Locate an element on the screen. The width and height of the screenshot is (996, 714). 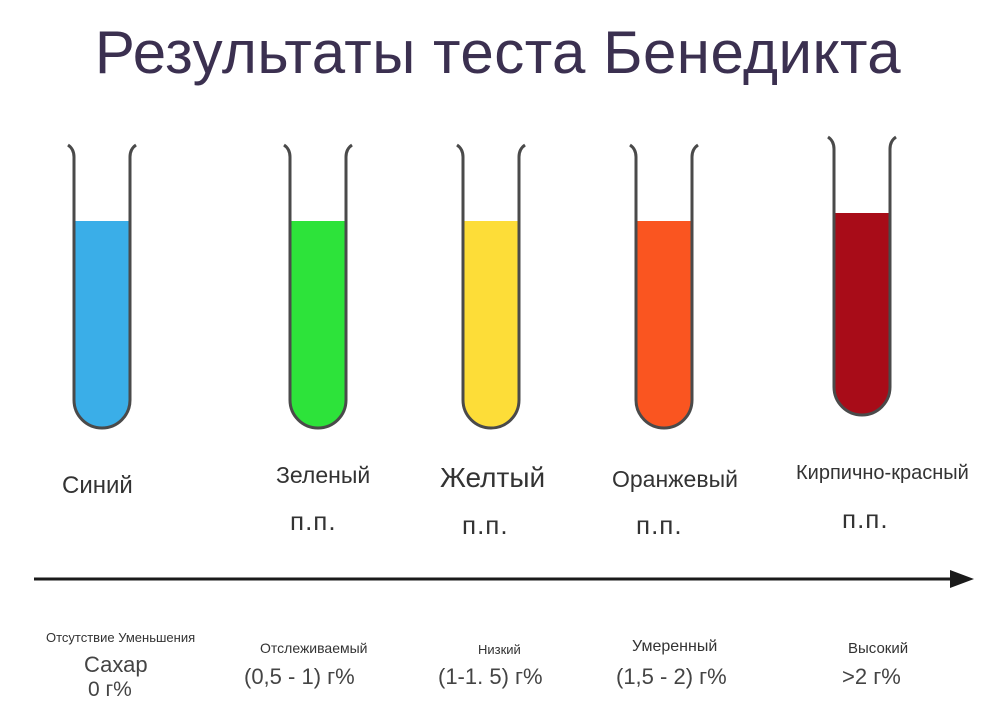
desc2-blue: Сахар is located at coordinates (116, 664).